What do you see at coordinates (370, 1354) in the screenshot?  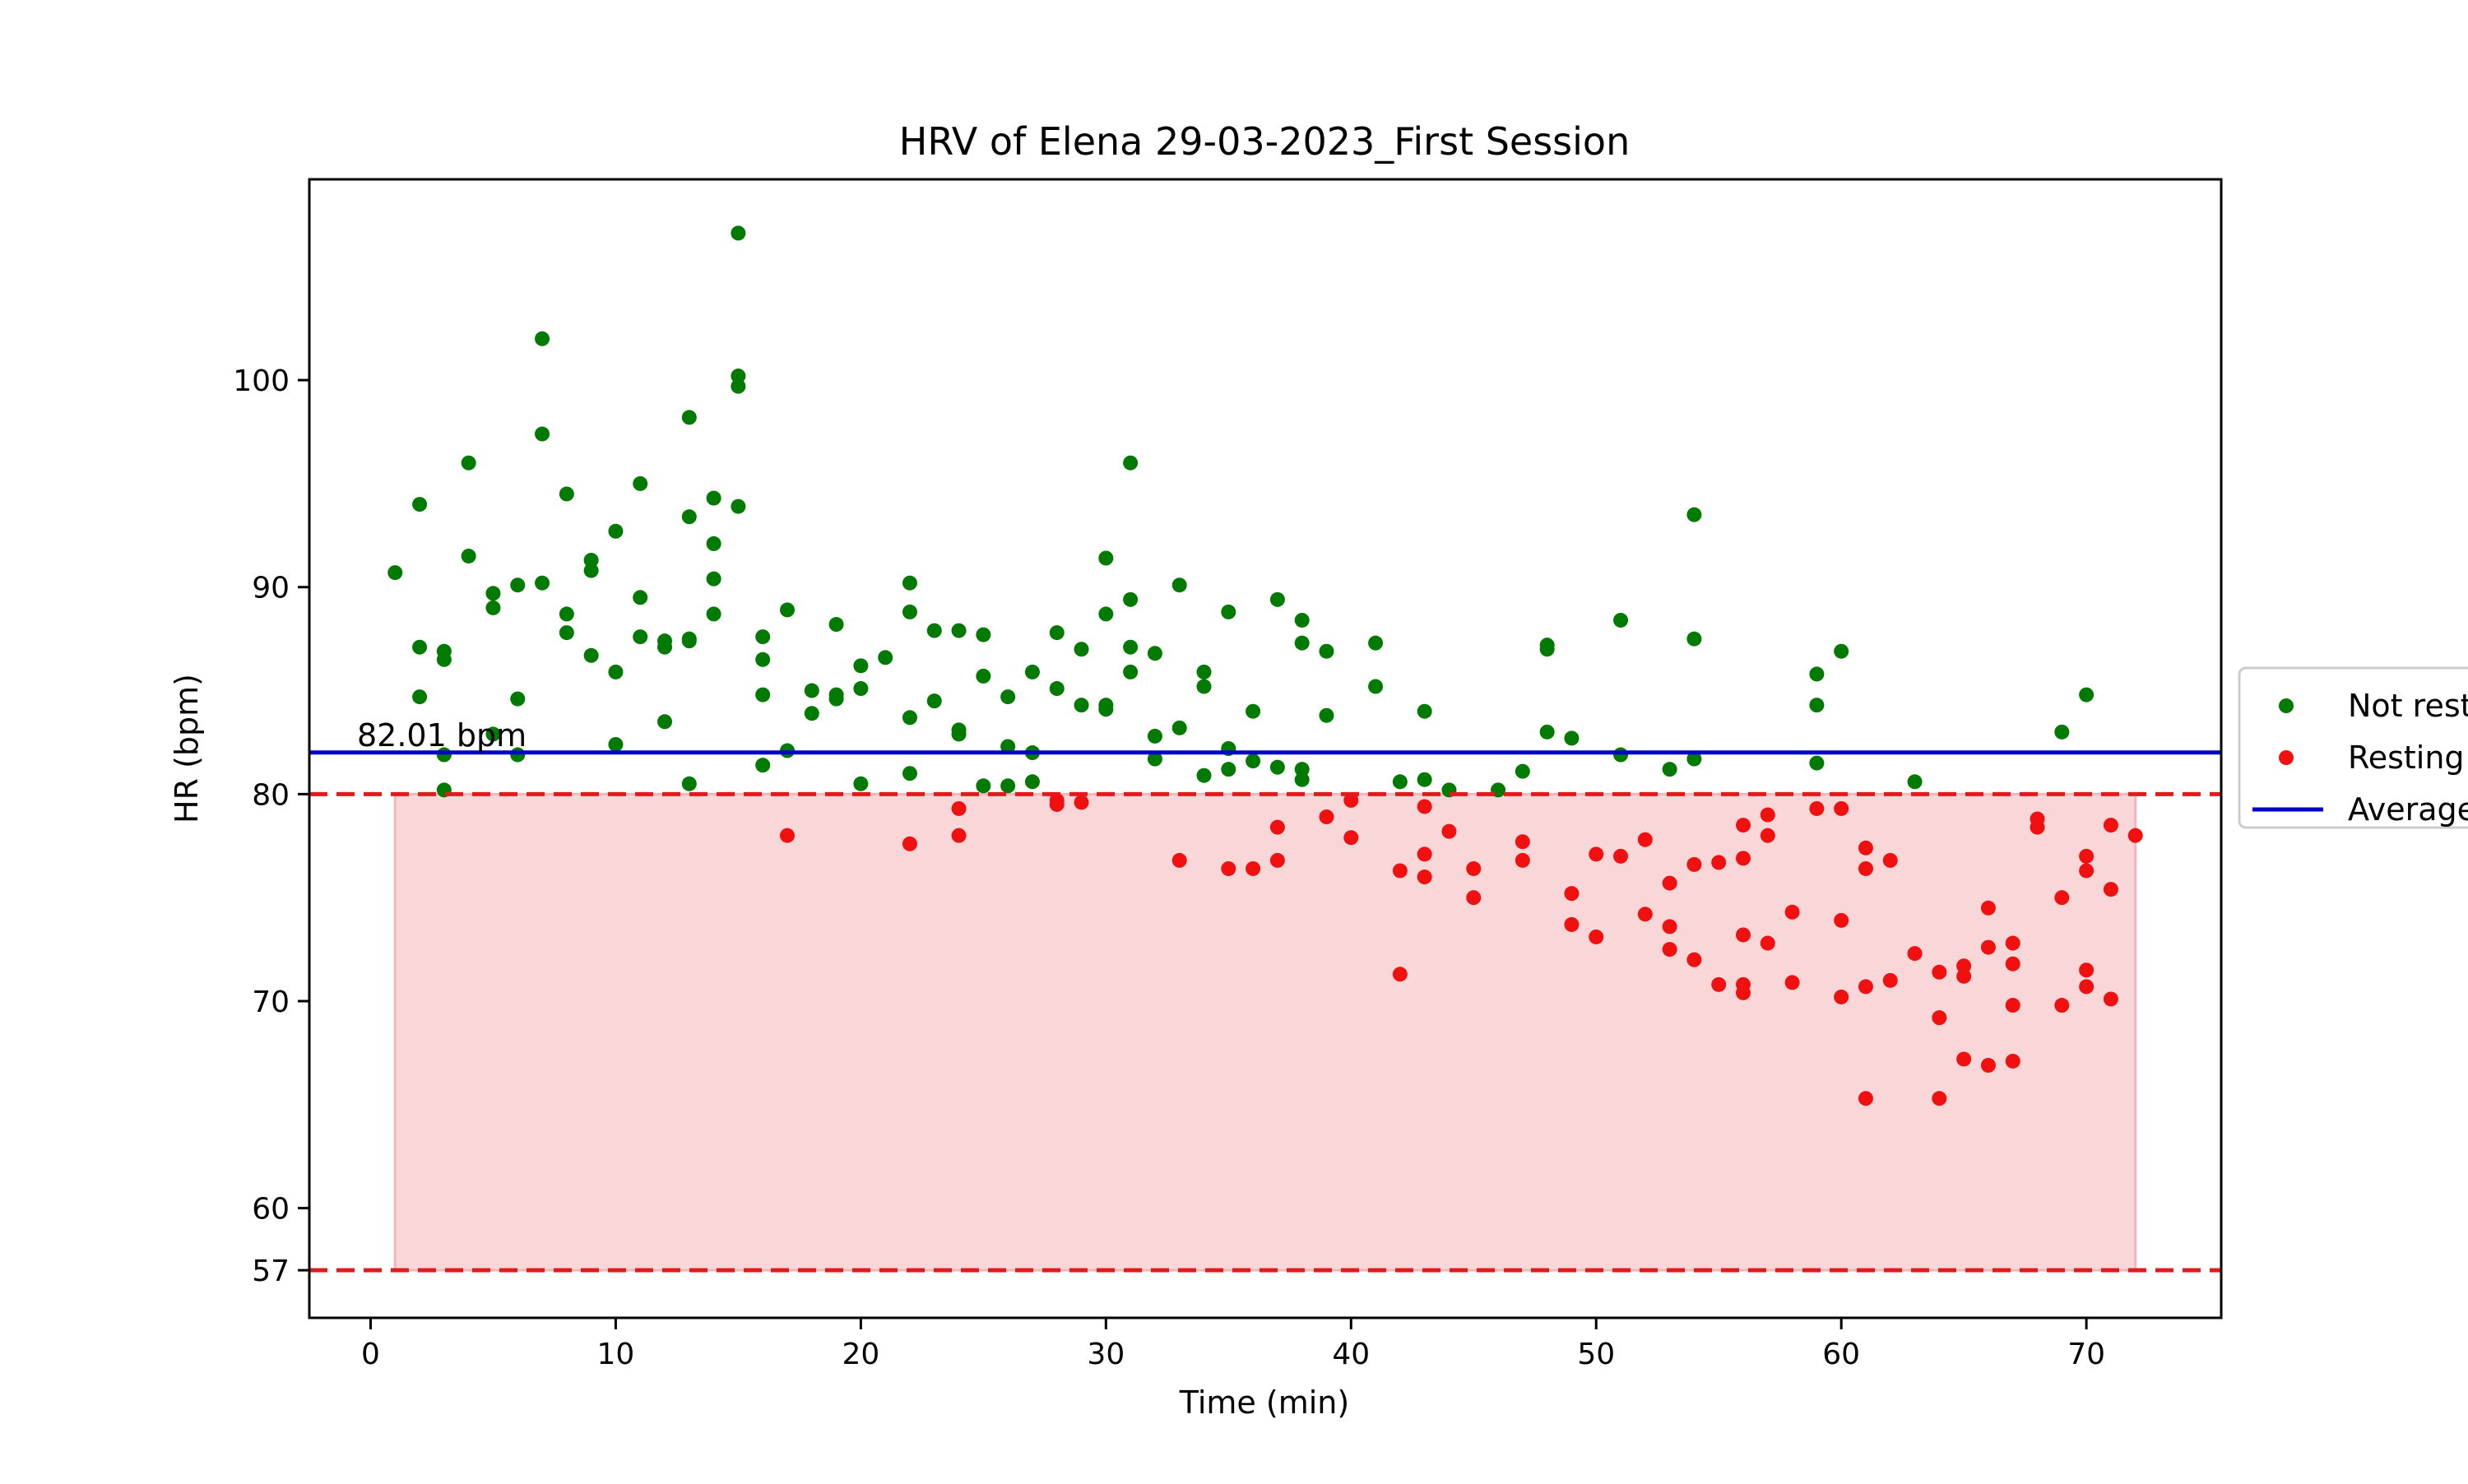 I see `x-tick-label: 0` at bounding box center [370, 1354].